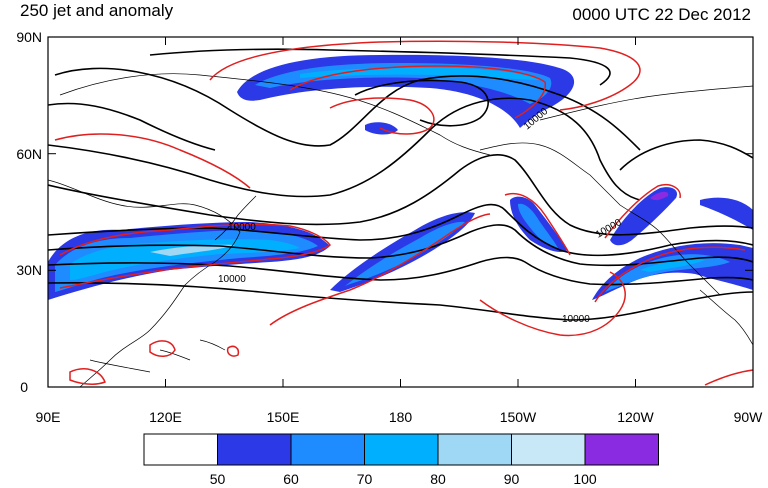 Image resolution: width=768 pixels, height=488 pixels. What do you see at coordinates (646, 103) in the screenshot?
I see `coastline-north-america` at bounding box center [646, 103].